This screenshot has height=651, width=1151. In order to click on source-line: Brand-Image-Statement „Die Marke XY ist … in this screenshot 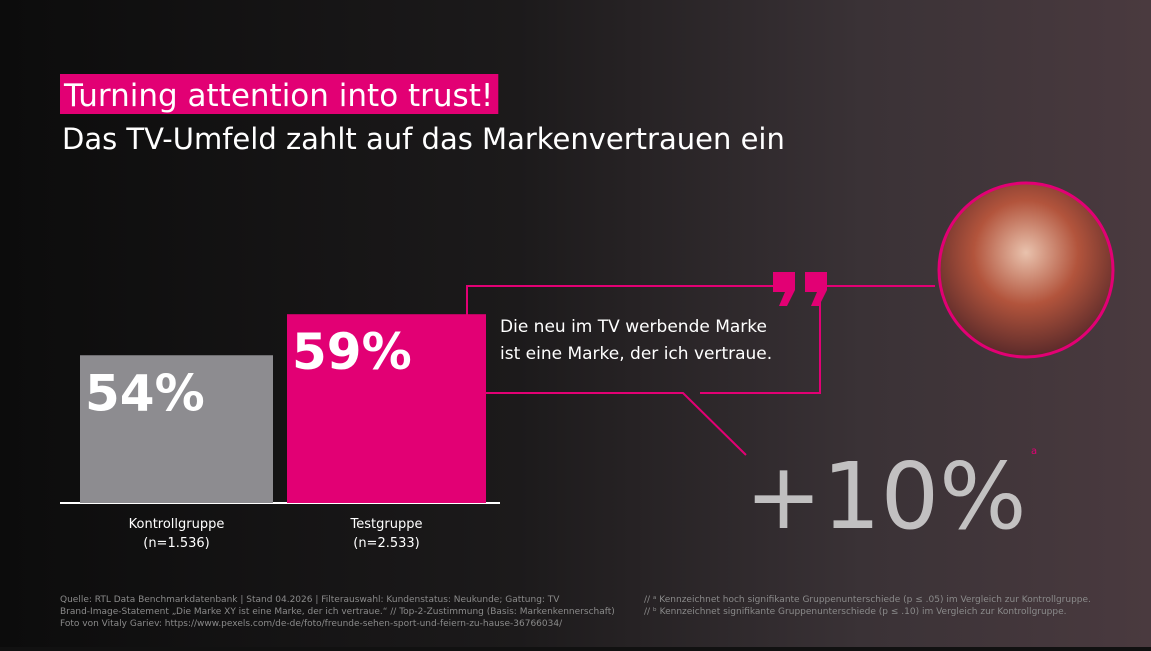, I will do `click(337, 612)`.